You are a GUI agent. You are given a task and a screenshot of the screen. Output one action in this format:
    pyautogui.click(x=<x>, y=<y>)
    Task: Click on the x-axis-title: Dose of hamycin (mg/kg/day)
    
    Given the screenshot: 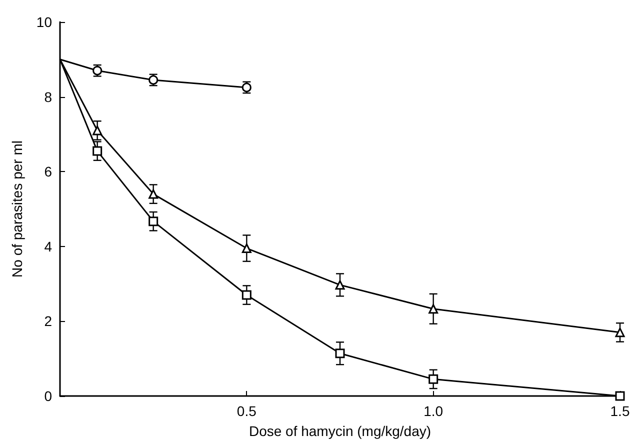 What is the action you would take?
    pyautogui.click(x=340, y=431)
    